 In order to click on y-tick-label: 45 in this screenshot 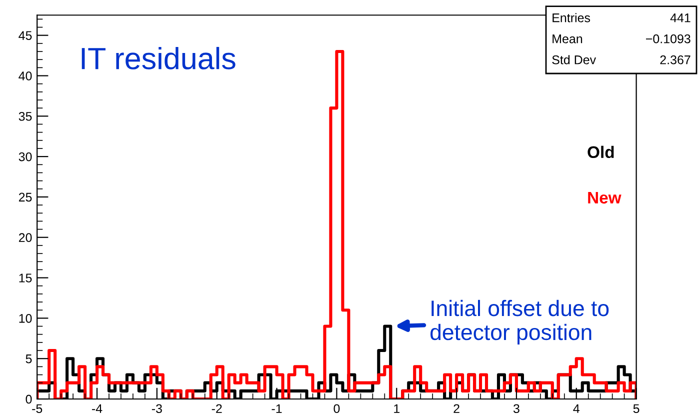, I will do `click(25, 35)`.